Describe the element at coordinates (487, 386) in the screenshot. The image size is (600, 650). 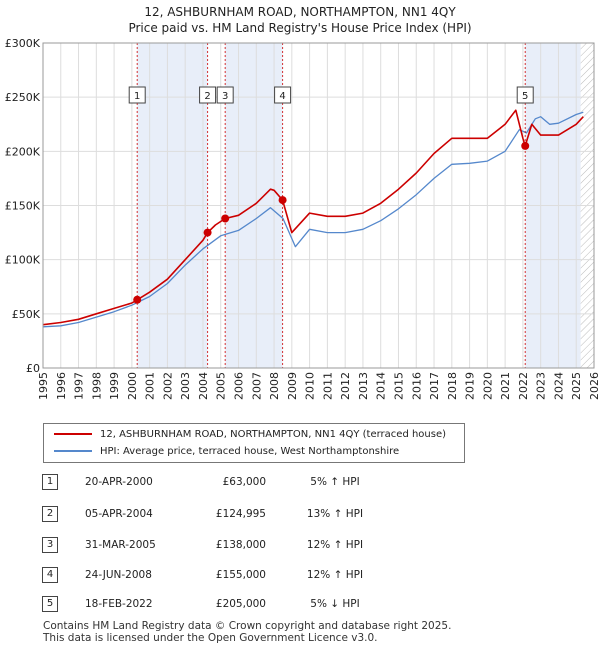
I see `x-tick-label: 2020` at that location.